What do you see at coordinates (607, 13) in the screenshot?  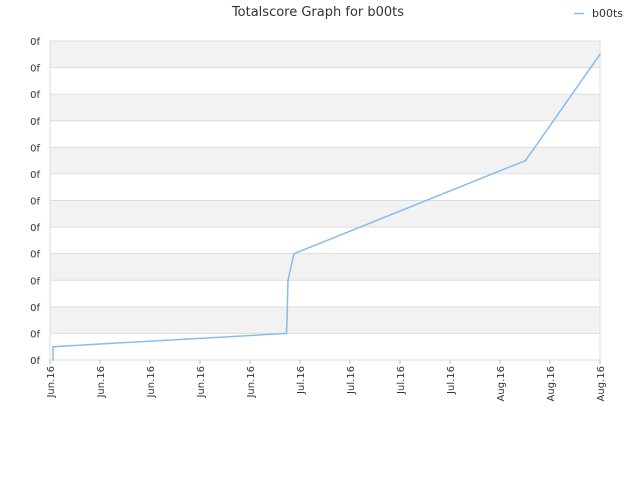 I see `legend-series-label: b00ts` at bounding box center [607, 13].